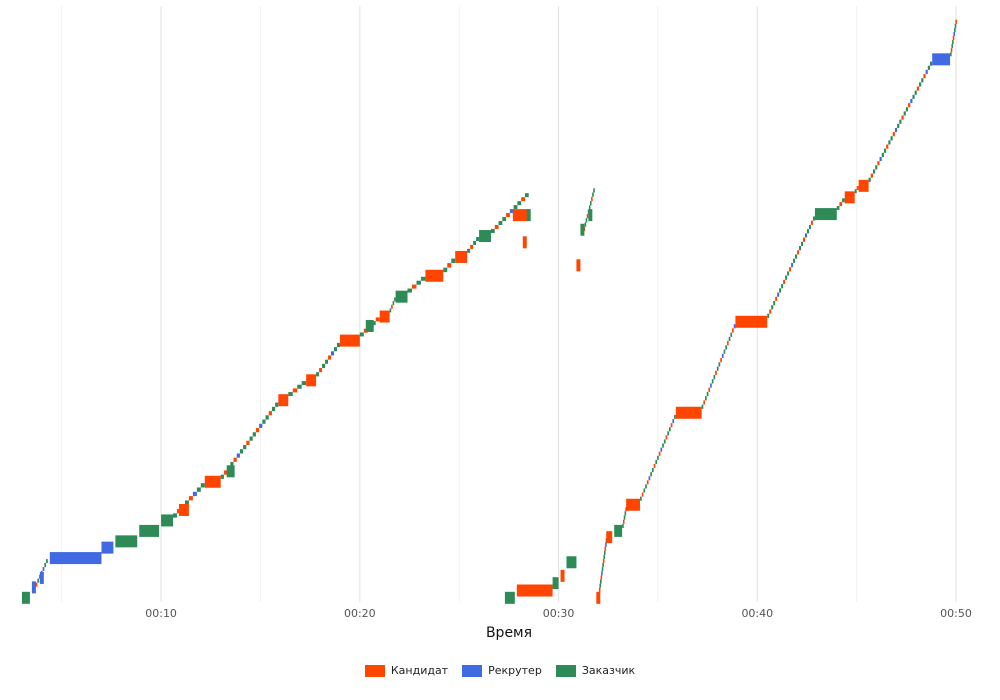 This screenshot has width=1000, height=700. What do you see at coordinates (360, 613) in the screenshot?
I see `x-tick-label: 00:20` at bounding box center [360, 613].